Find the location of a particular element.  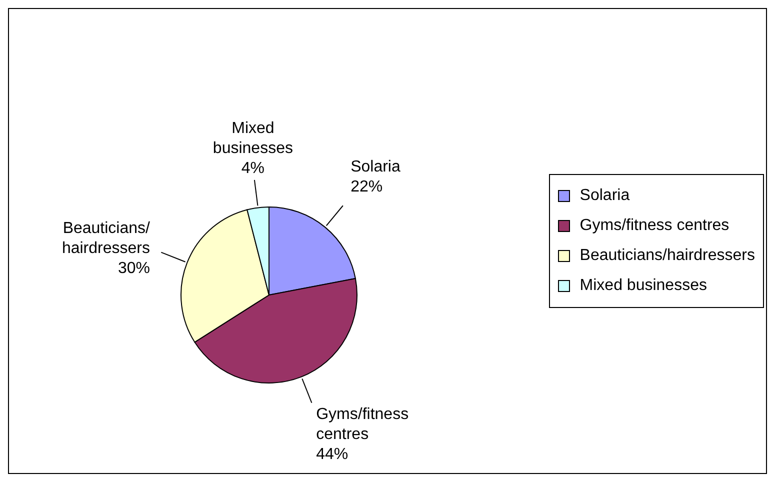

data-label: 30% is located at coordinates (134, 268).